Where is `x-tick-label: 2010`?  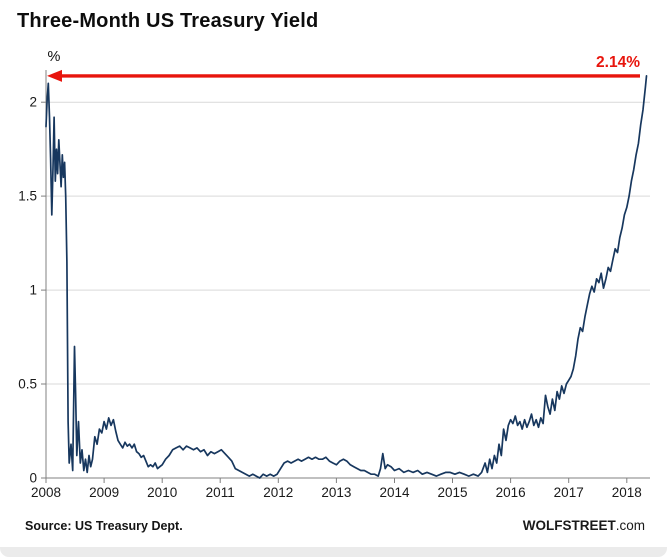
x-tick-label: 2010 is located at coordinates (162, 492).